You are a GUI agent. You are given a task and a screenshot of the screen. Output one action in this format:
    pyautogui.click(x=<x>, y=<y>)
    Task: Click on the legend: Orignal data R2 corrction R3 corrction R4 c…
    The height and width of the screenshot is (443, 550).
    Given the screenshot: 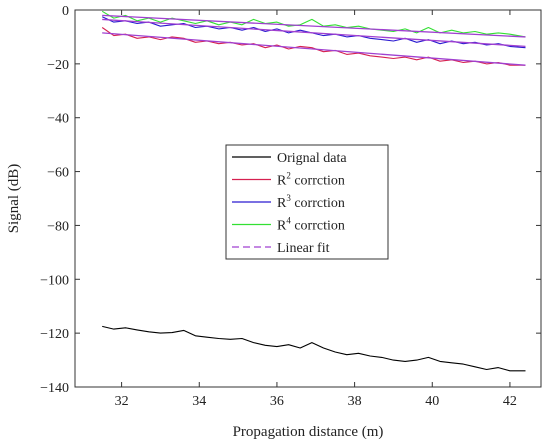 What is the action you would take?
    pyautogui.click(x=307, y=202)
    